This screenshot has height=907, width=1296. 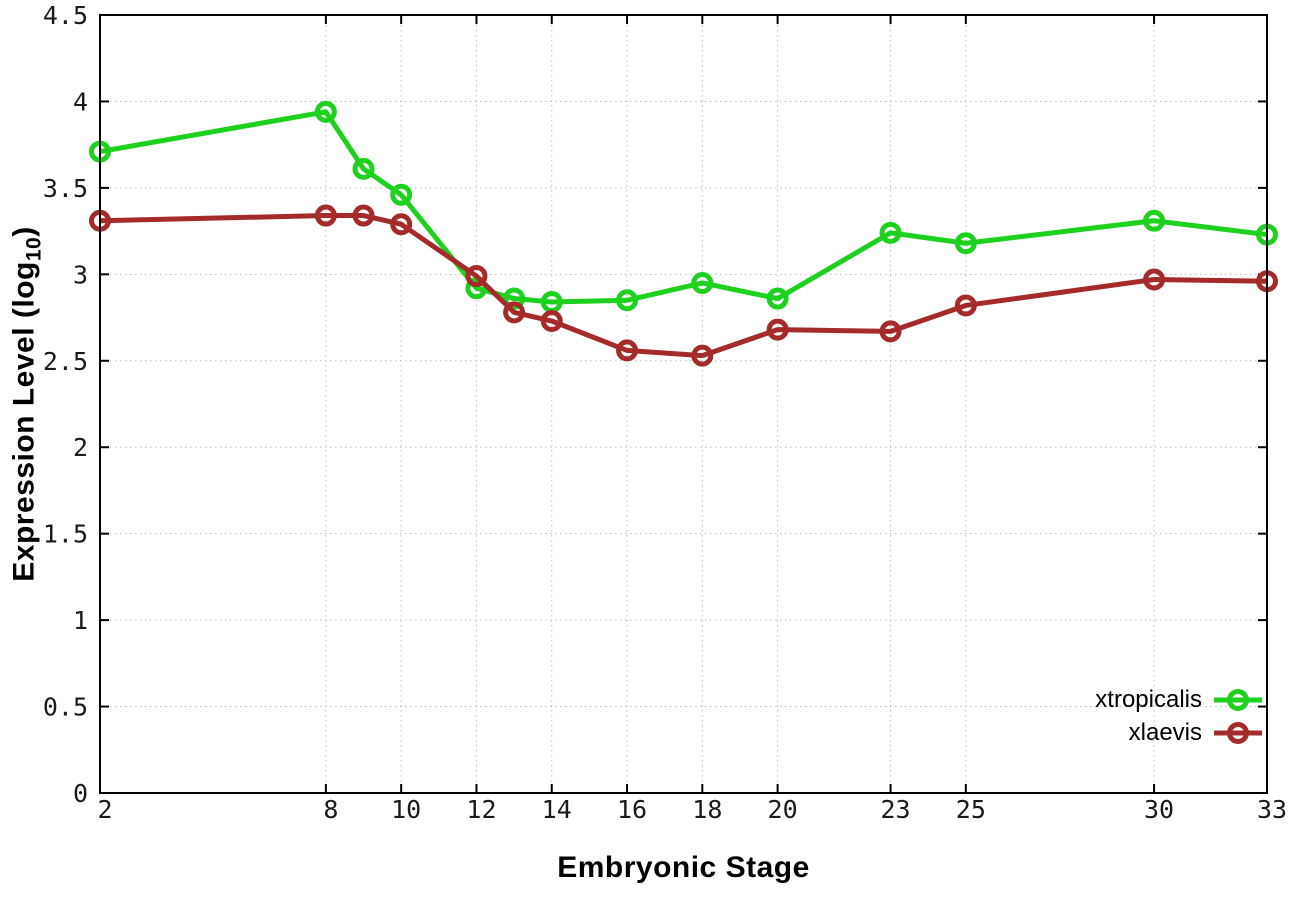 I want to click on legend-marker-xtropicalis, so click(x=1238, y=699).